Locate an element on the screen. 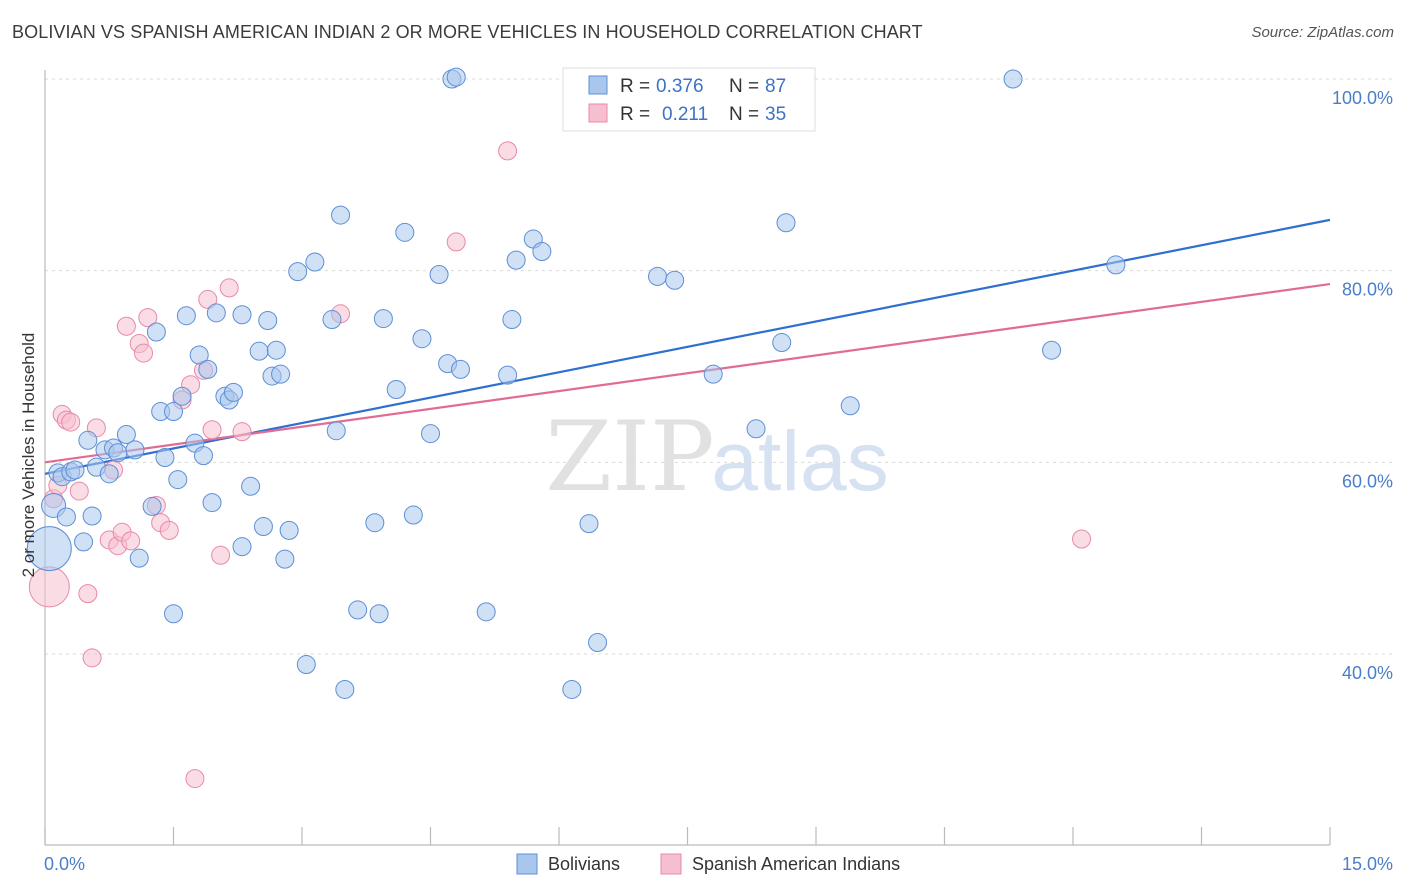 The width and height of the screenshot is (1406, 892). y-tick-label: 80.0% is located at coordinates (1367, 290).